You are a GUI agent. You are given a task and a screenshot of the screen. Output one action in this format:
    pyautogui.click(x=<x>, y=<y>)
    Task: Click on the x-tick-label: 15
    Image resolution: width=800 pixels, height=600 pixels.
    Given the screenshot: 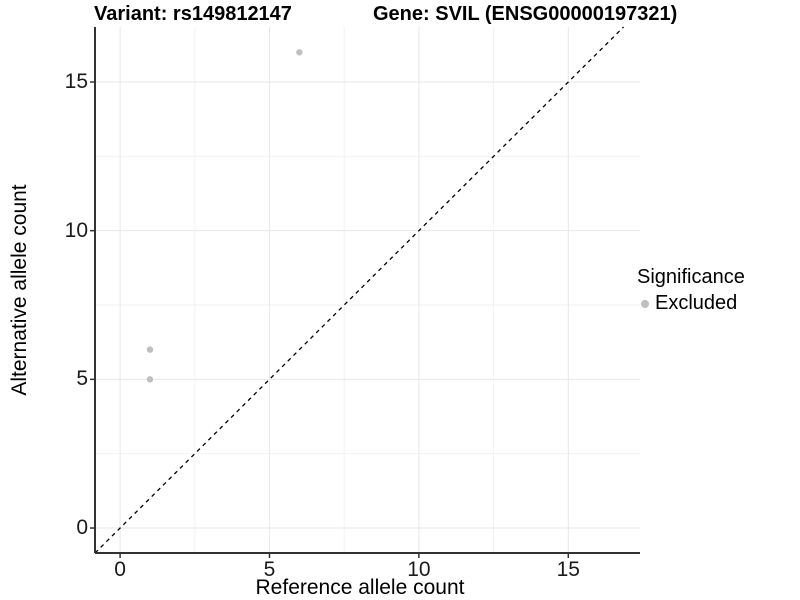 What is the action you would take?
    pyautogui.click(x=568, y=569)
    